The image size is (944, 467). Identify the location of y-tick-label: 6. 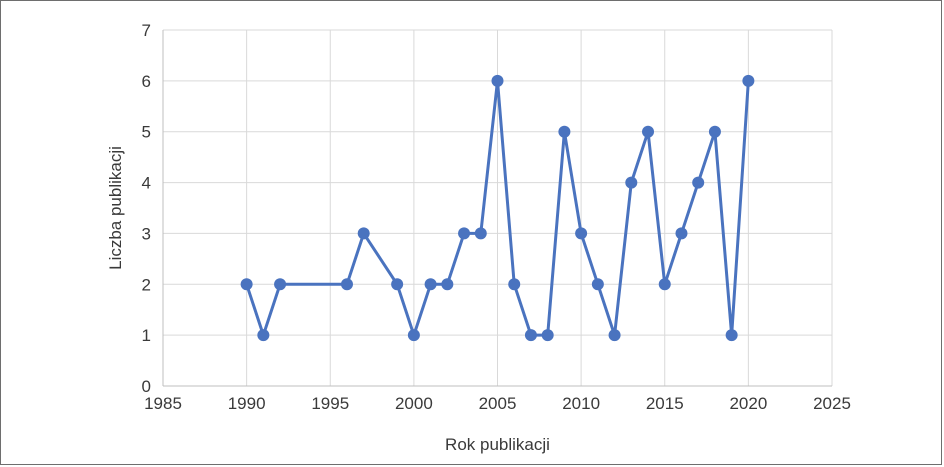
(146, 81).